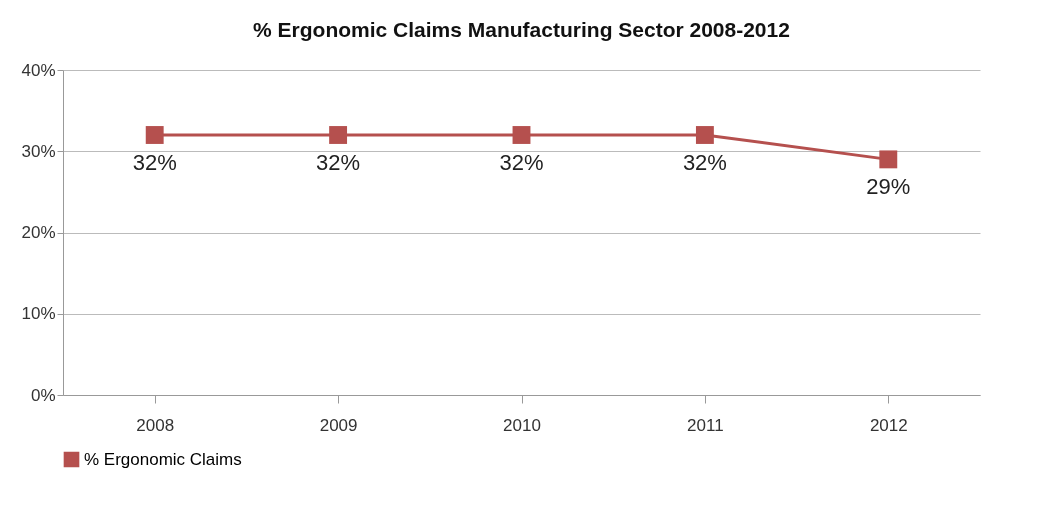 The width and height of the screenshot is (1039, 514). I want to click on x-tick-label: 2010, so click(522, 425).